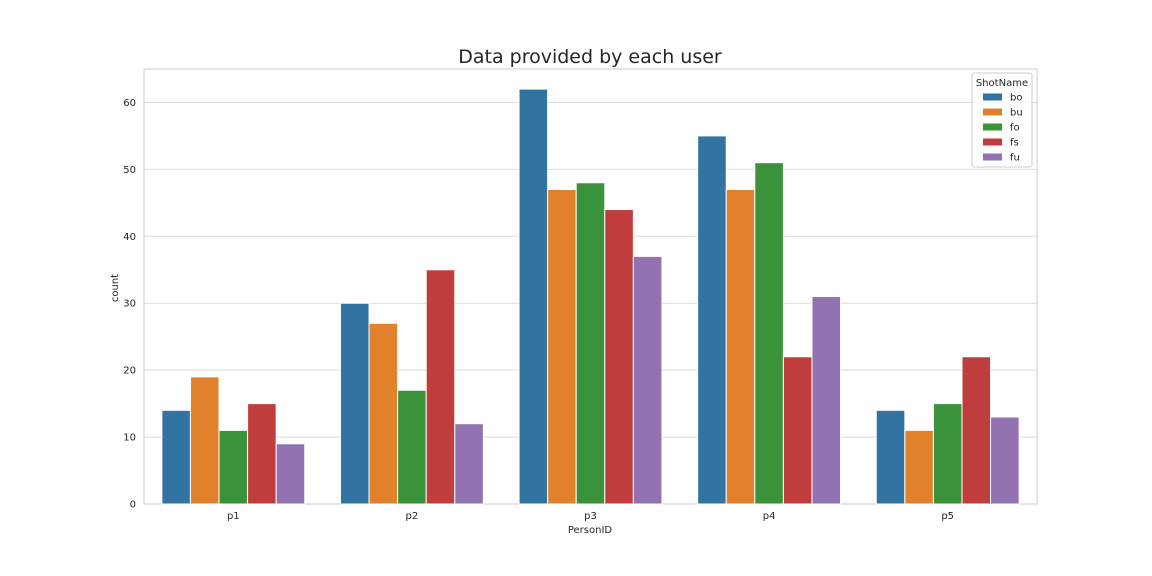 This screenshot has width=1152, height=576. What do you see at coordinates (204, 440) in the screenshot?
I see `bar-bu-p1` at bounding box center [204, 440].